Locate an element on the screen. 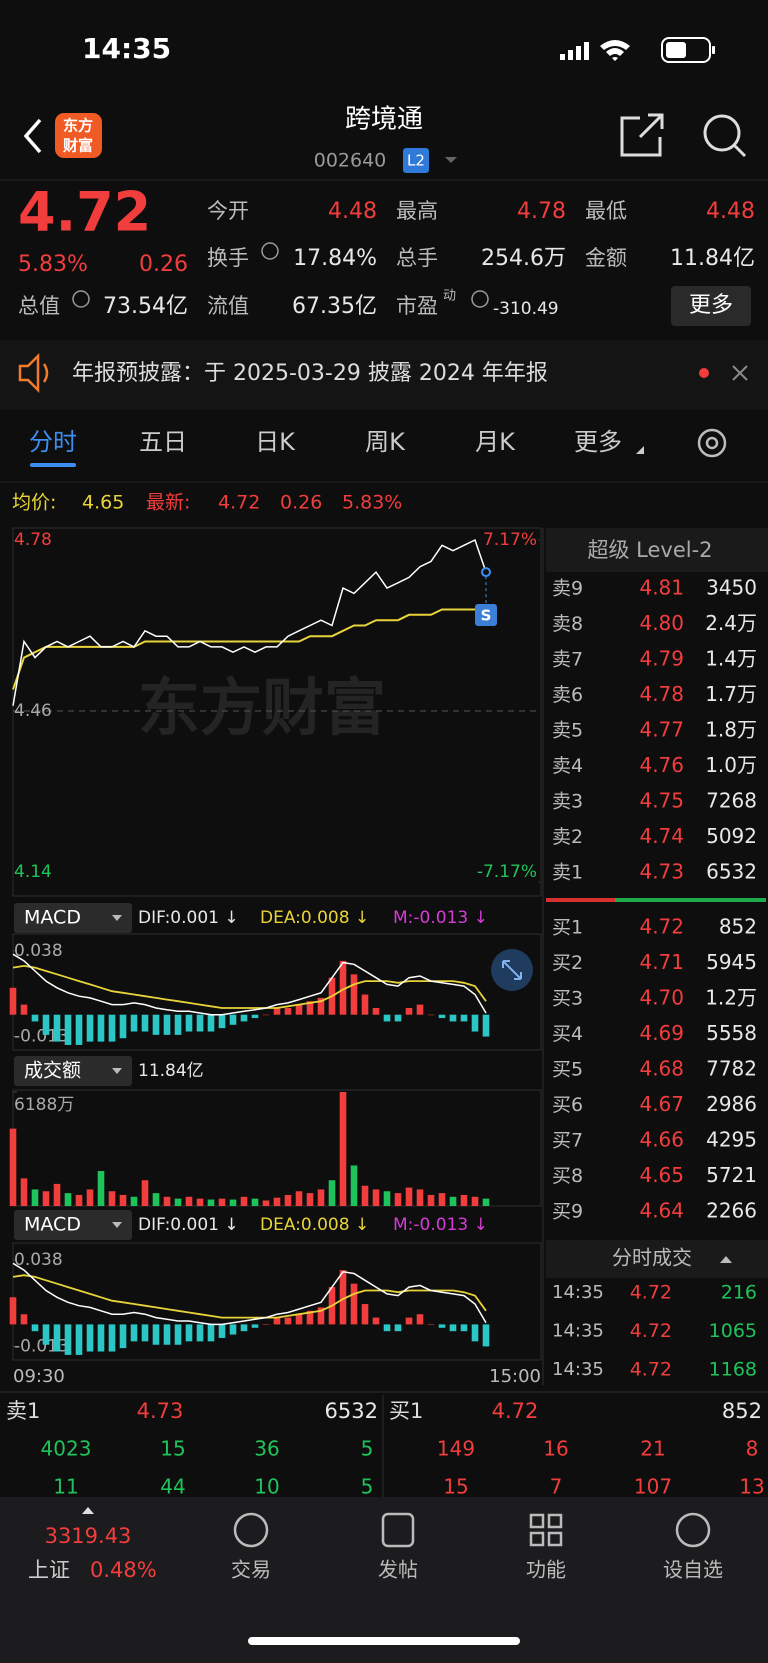 The image size is (768, 1663). field-label: 流值 is located at coordinates (228, 306).